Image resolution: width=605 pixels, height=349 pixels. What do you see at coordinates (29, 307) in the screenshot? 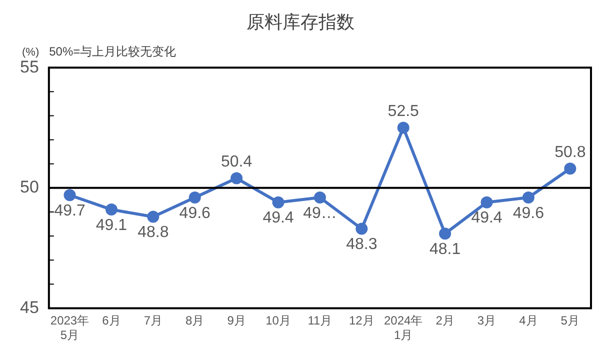
I see `y-tick-label: 45` at bounding box center [29, 307].